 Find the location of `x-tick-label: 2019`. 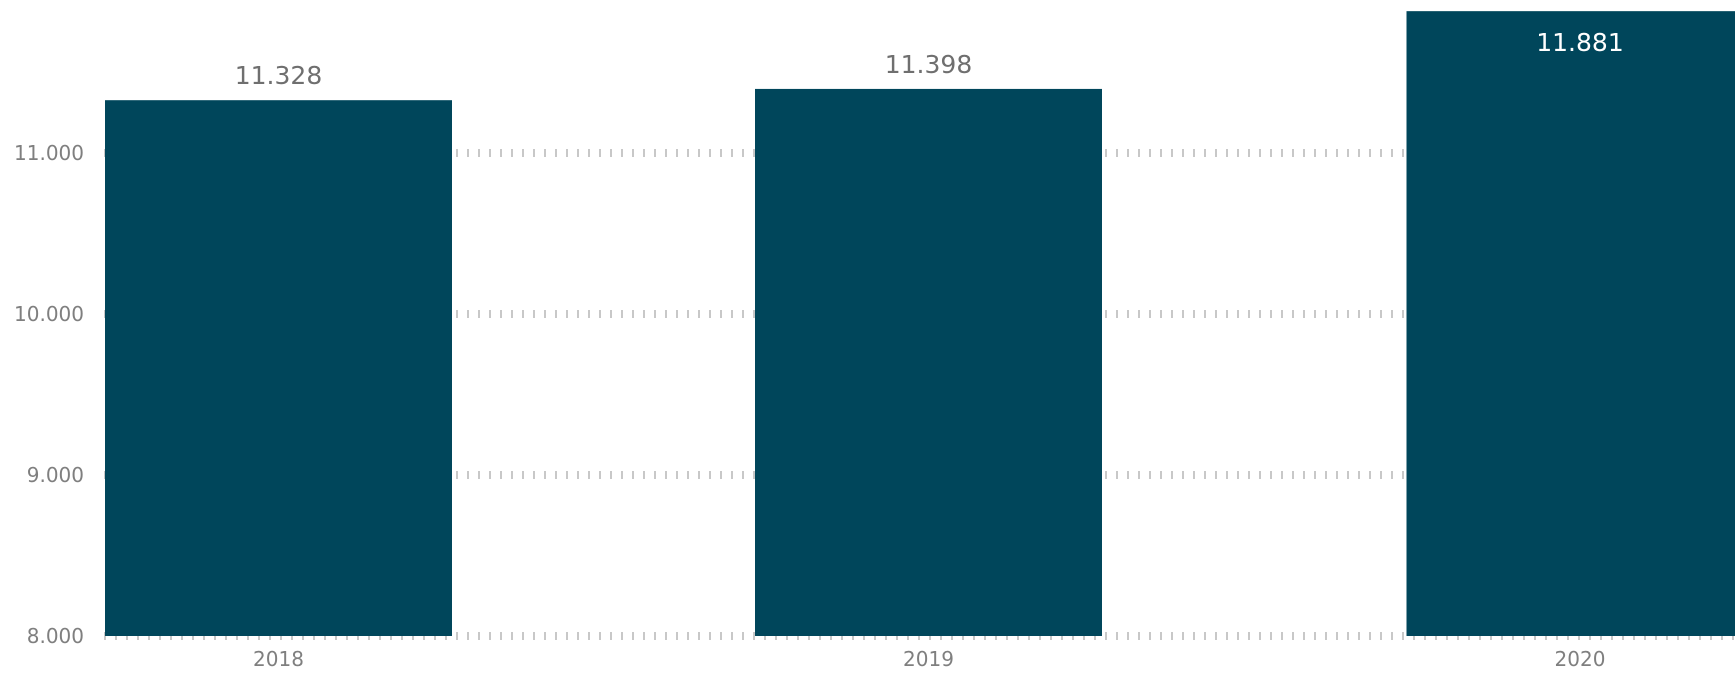

x-tick-label: 2019 is located at coordinates (928, 659).